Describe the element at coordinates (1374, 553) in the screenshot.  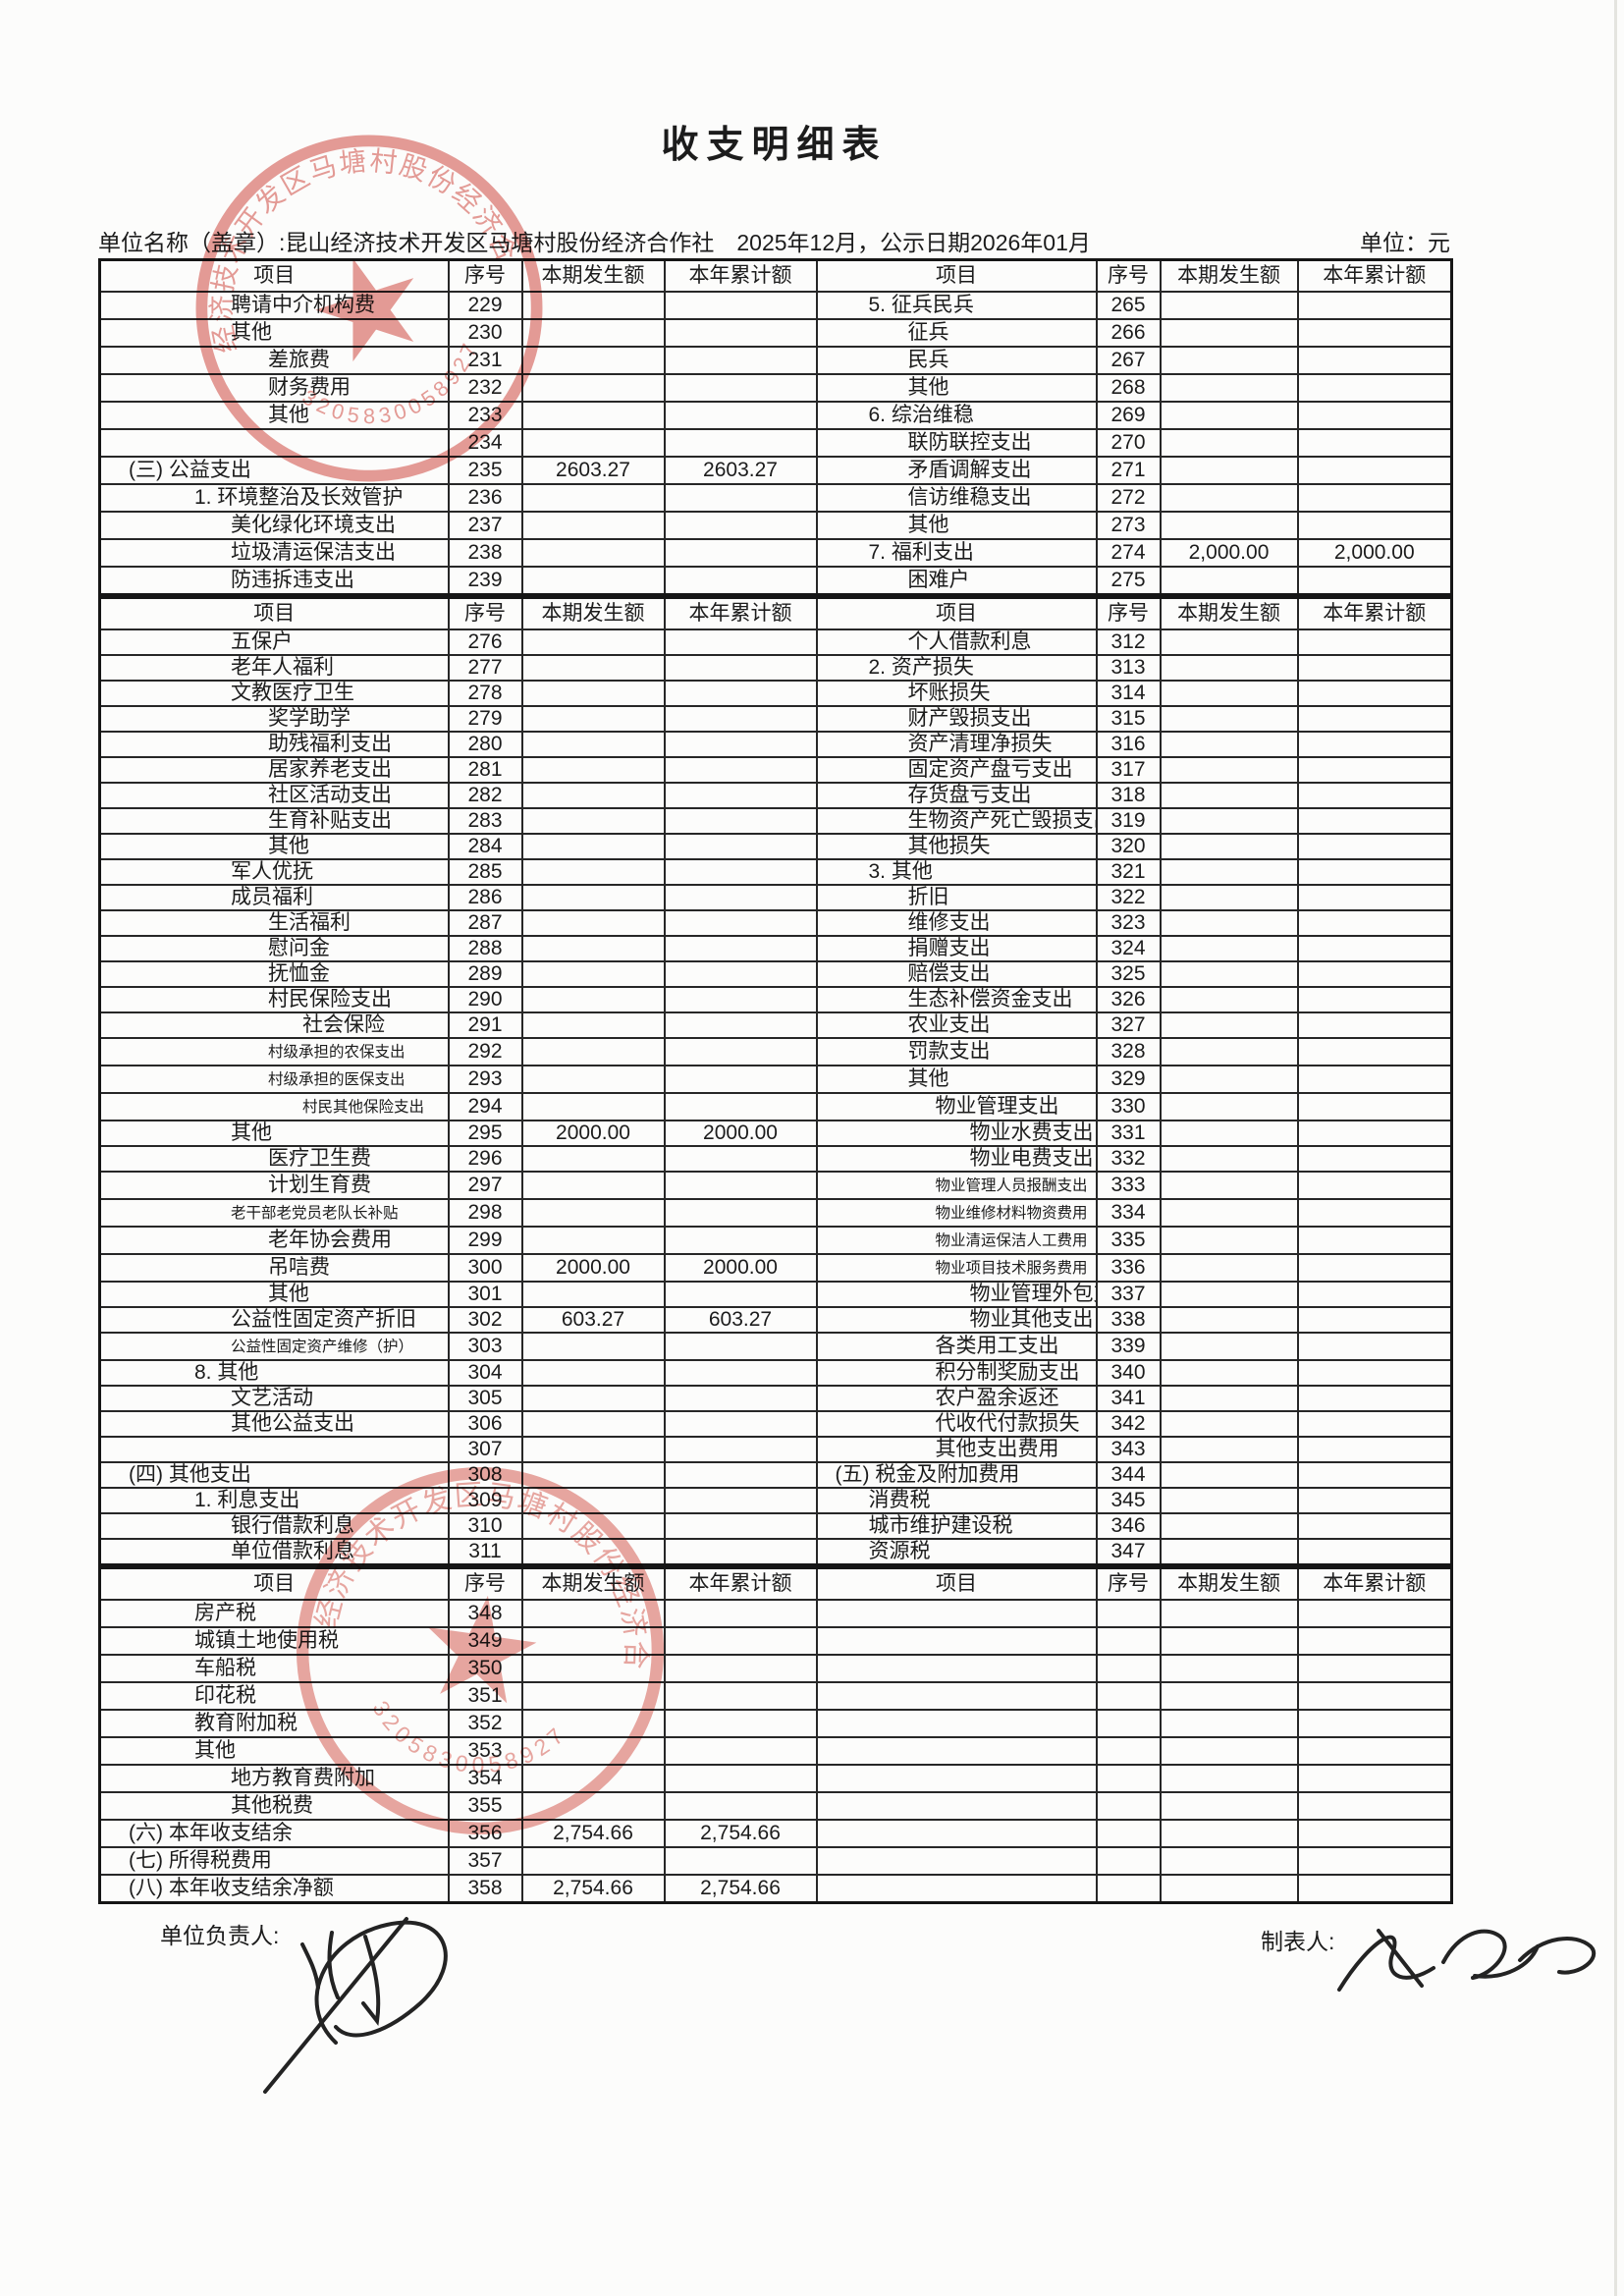
I see `amount-cumulative-cell: 2,000.00` at that location.